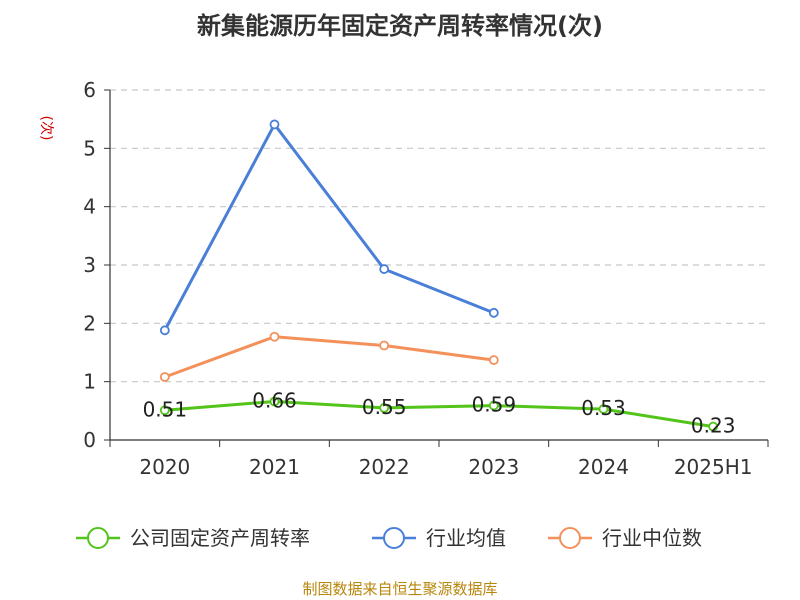 This screenshot has width=800, height=600. Describe the element at coordinates (713, 467) in the screenshot. I see `x-tick-label: 2025H1` at that location.